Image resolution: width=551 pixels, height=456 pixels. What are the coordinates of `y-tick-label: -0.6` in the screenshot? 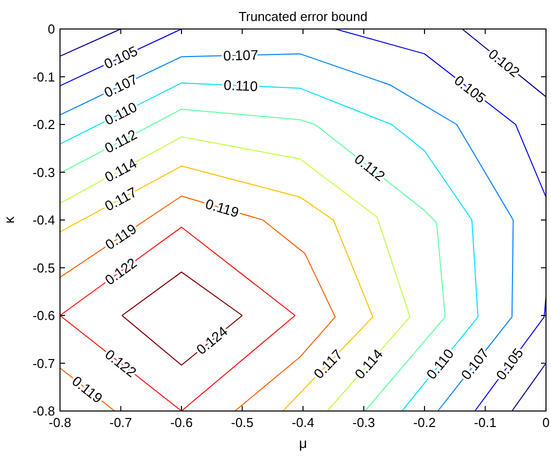 It's located at (43, 316).